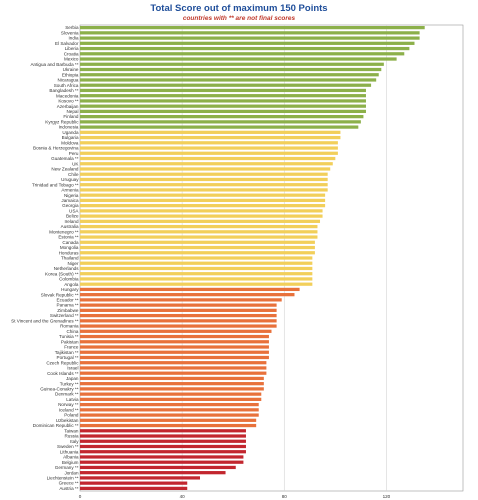 The image size is (478, 500). I want to click on x-tick-label-0: 0, so click(80, 496).